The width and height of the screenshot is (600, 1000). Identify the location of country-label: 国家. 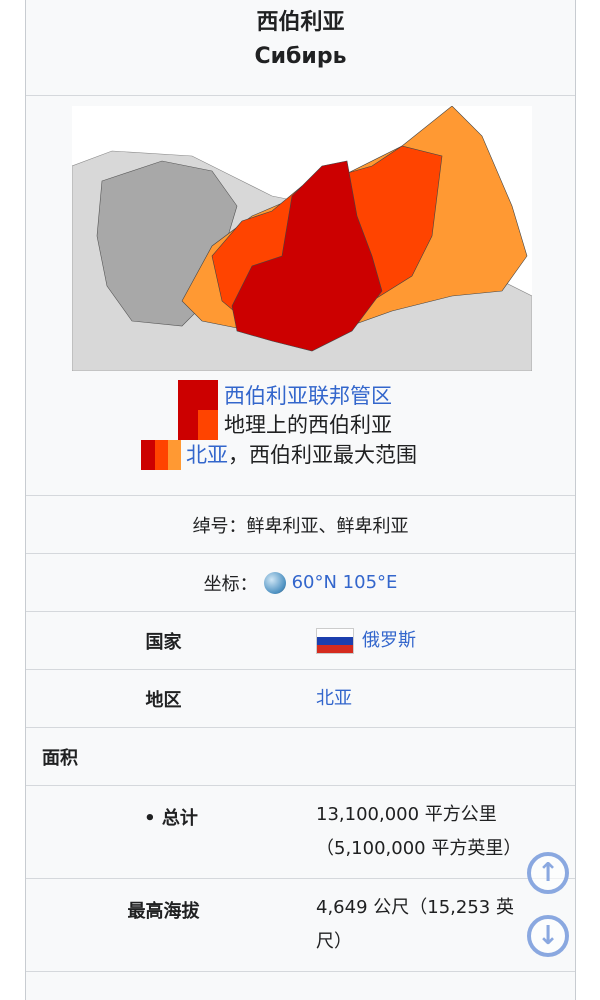
(163, 642).